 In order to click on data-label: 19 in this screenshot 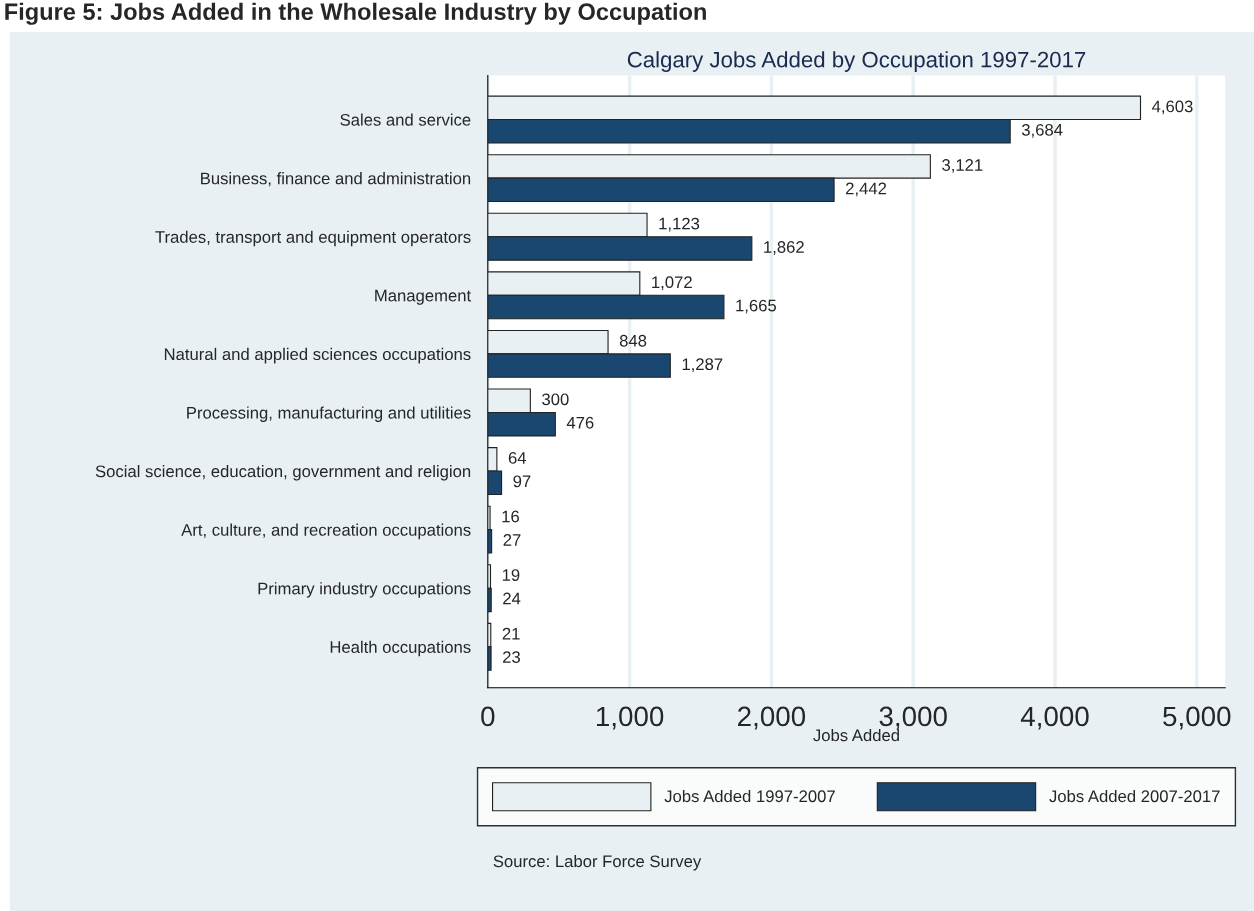, I will do `click(511, 575)`.